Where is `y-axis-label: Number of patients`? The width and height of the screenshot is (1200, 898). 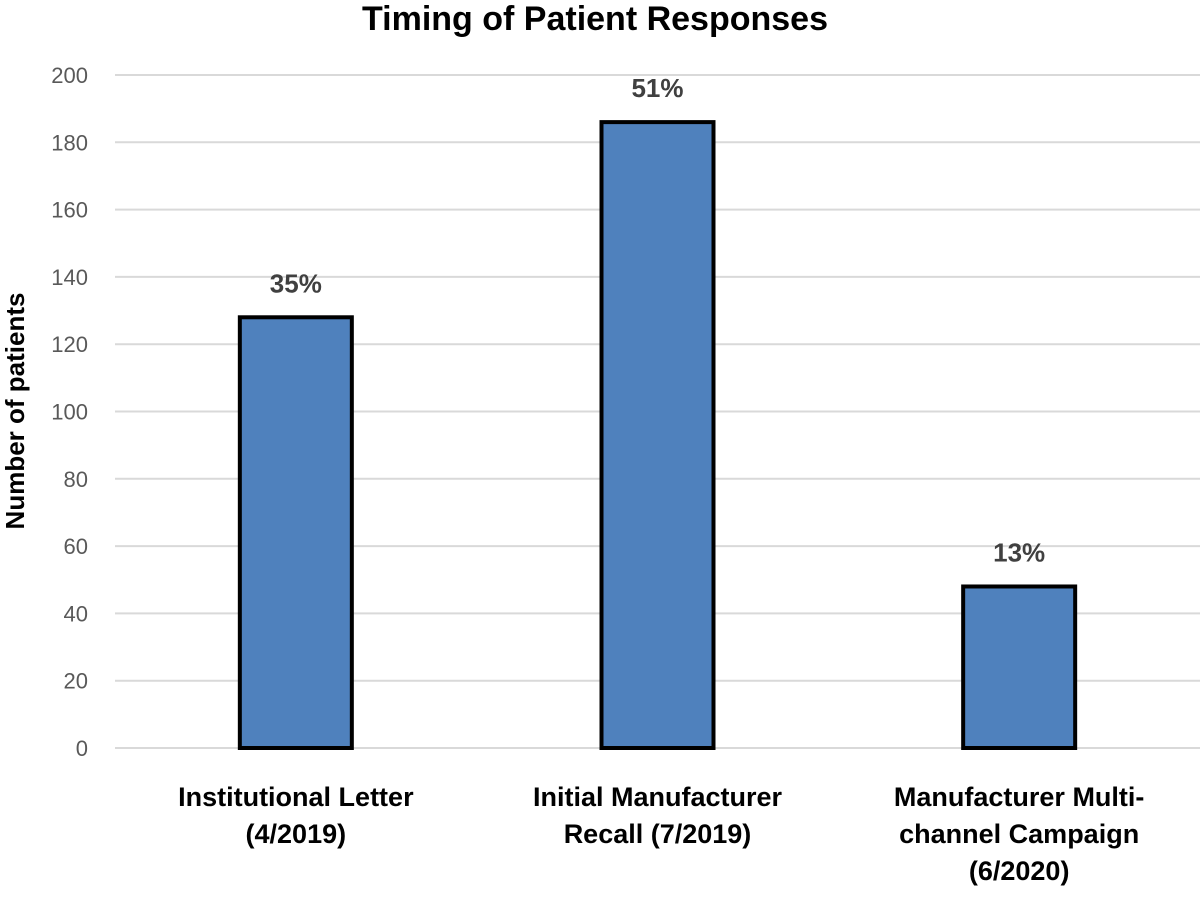
y-axis-label: Number of patients is located at coordinates (15, 411).